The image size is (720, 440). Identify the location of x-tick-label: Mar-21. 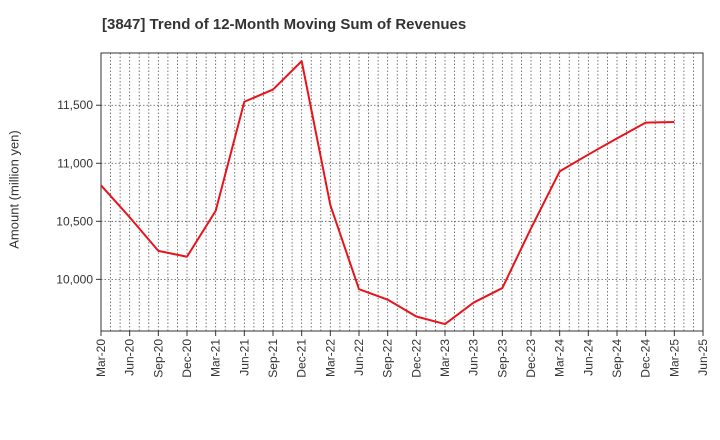
(216, 358).